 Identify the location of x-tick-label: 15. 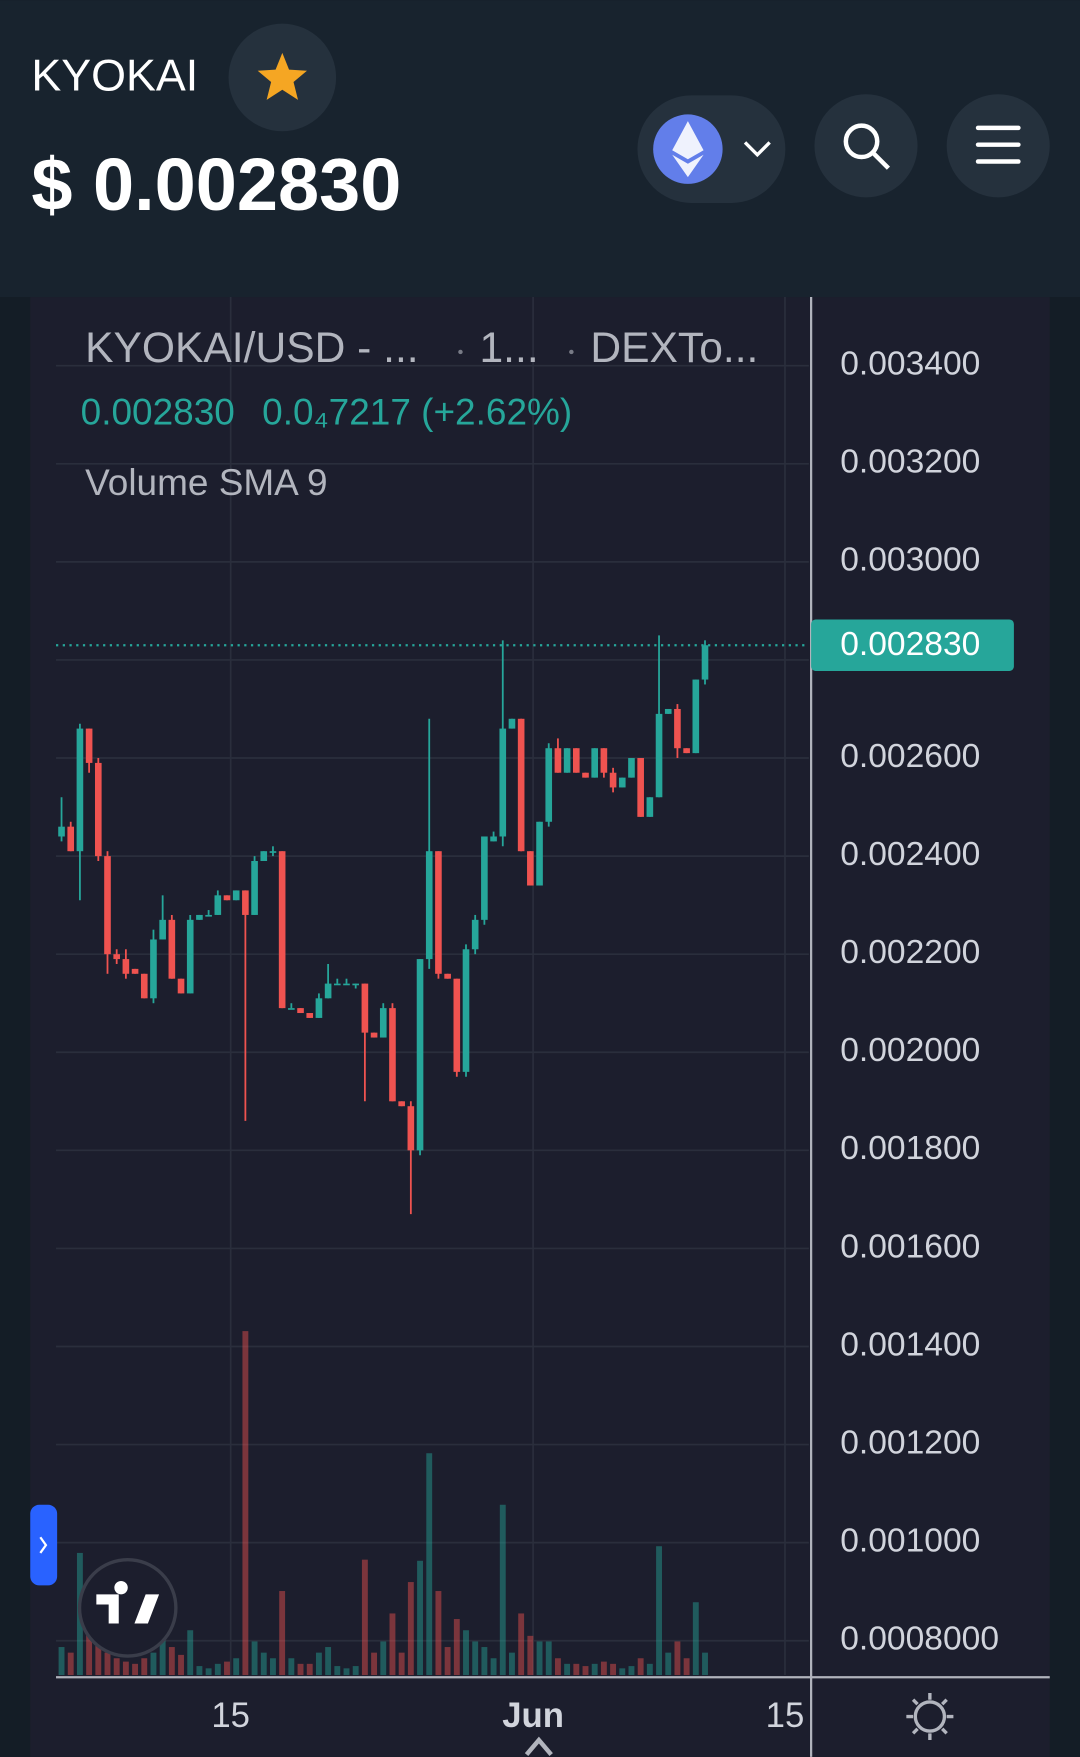
(785, 1716).